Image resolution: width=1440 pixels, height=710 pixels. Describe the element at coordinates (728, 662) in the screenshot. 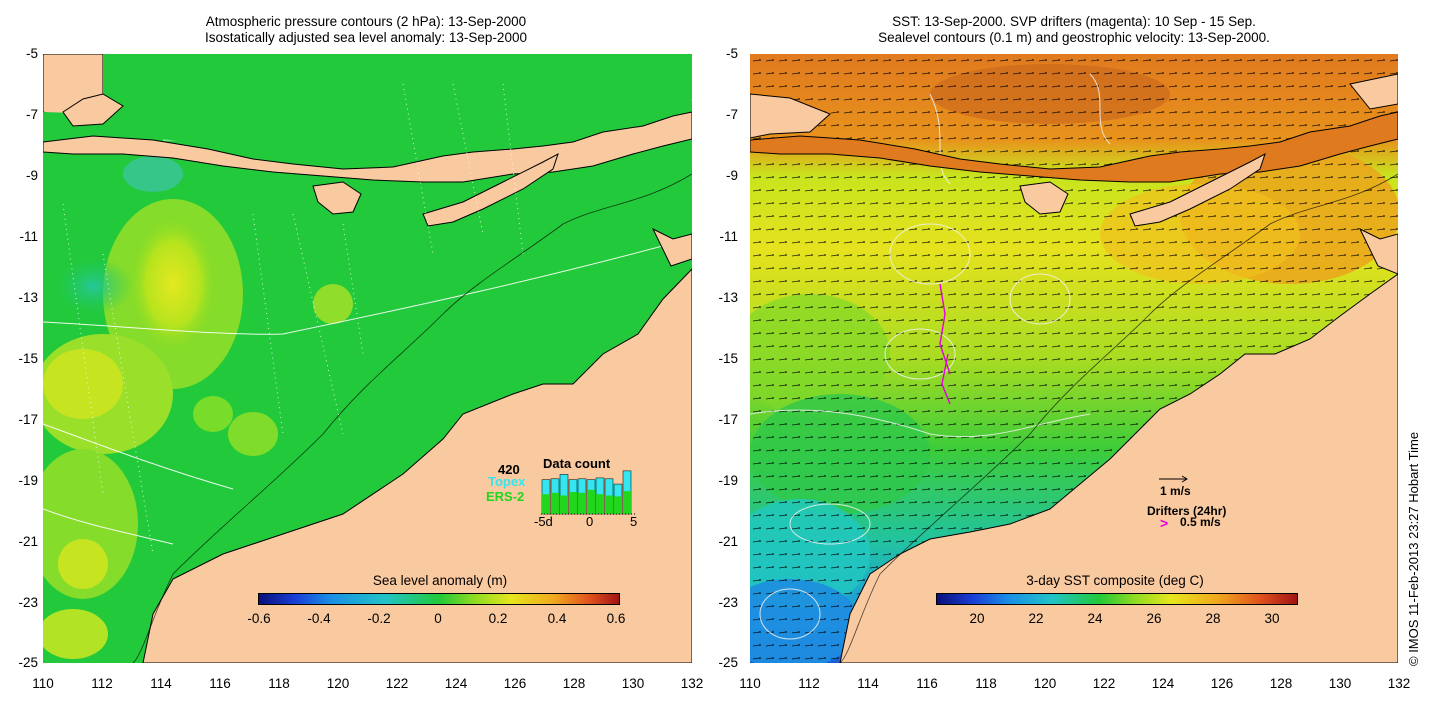

I see `right-y-tick: -25` at that location.